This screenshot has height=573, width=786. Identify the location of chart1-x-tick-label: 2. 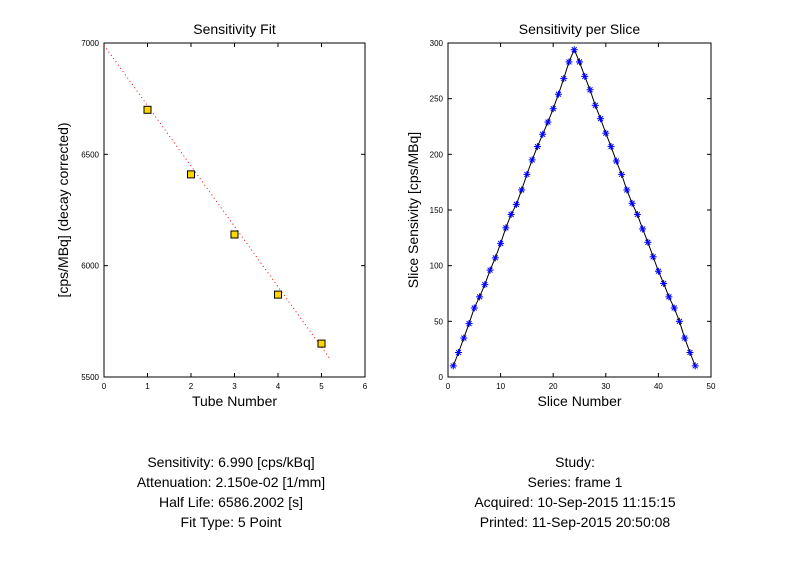
(191, 386).